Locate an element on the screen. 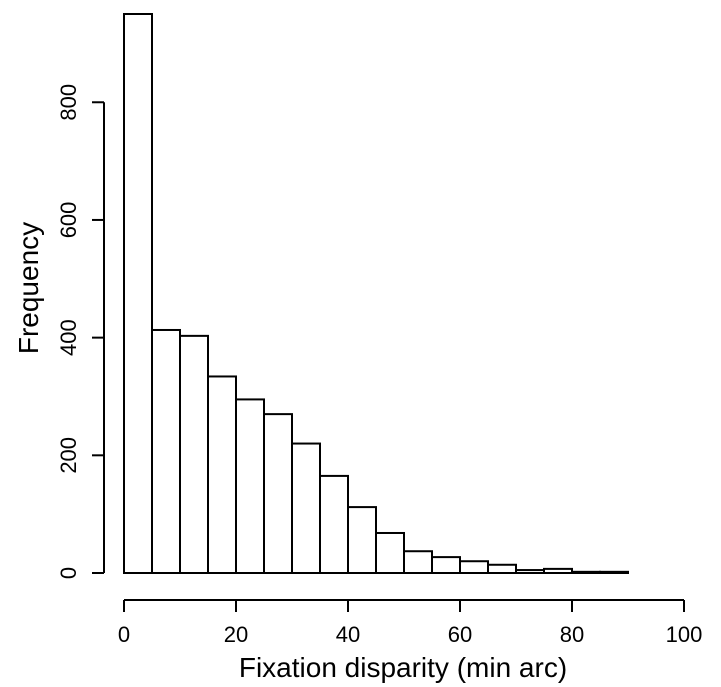 This screenshot has width=721, height=687. y-tick-label-200: 200 is located at coordinates (68, 455).